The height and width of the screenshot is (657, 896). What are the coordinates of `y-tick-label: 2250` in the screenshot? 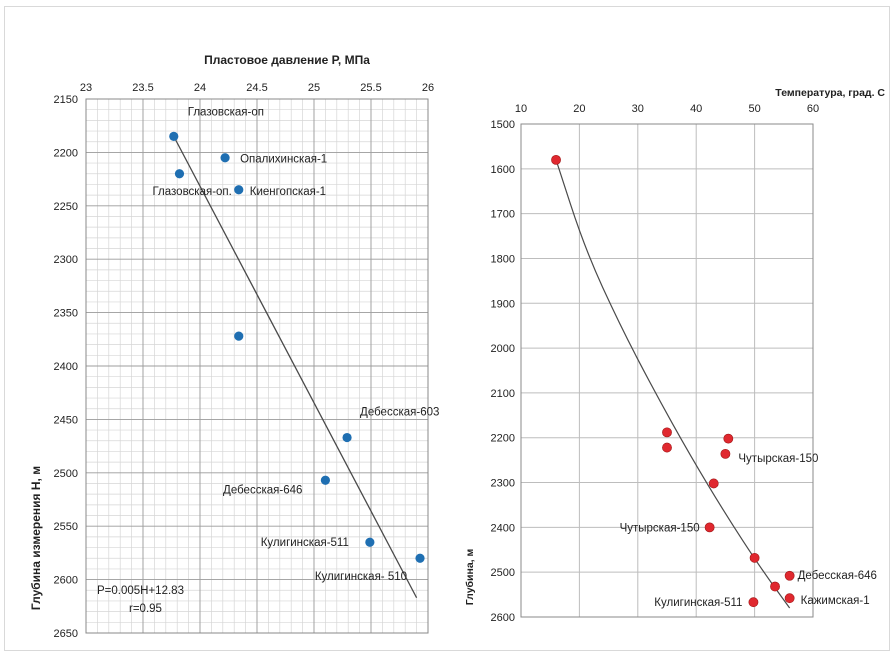 It's located at (66, 207).